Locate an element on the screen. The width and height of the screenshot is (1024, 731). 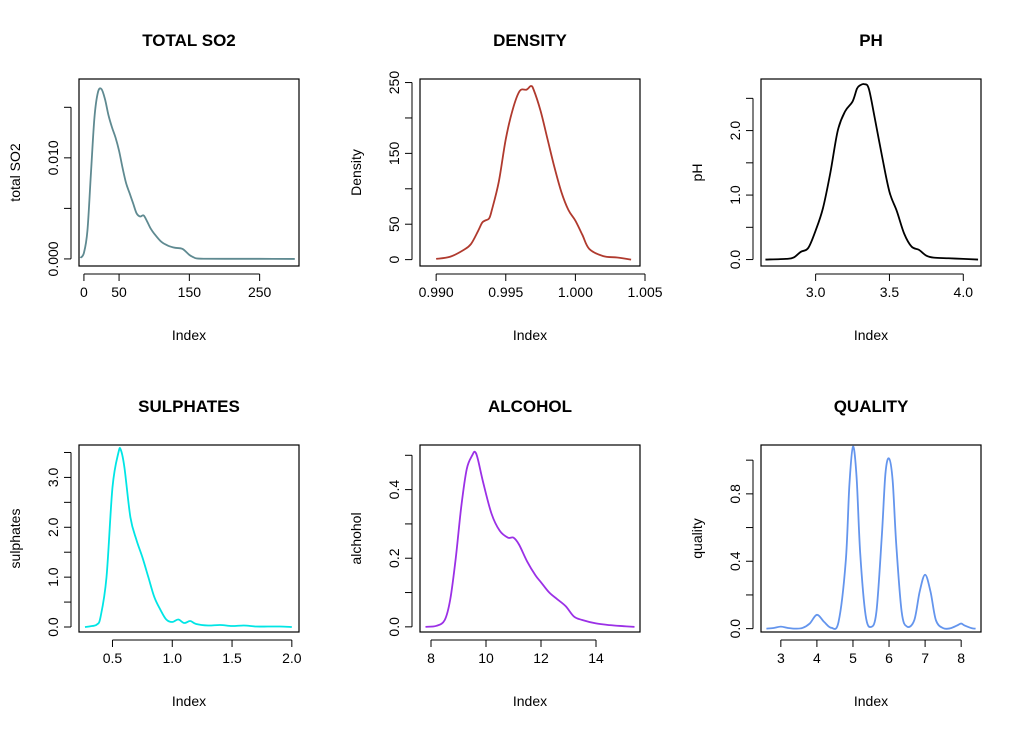
x-tick-label: 6 is located at coordinates (889, 658).